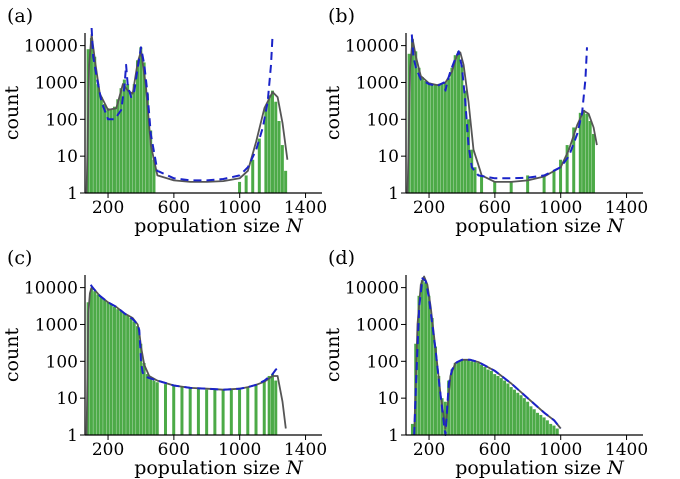 This screenshot has height=479, width=680. What do you see at coordinates (540, 226) in the screenshot?
I see `x-axis-title: population size N` at bounding box center [540, 226].